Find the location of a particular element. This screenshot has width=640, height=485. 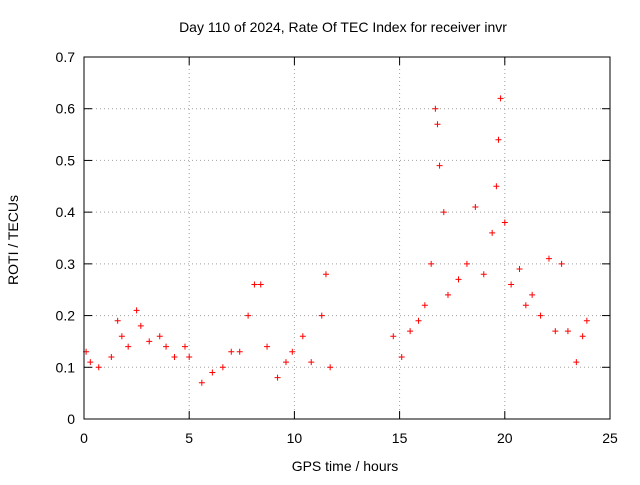

x-tick-label: 20 is located at coordinates (505, 438).